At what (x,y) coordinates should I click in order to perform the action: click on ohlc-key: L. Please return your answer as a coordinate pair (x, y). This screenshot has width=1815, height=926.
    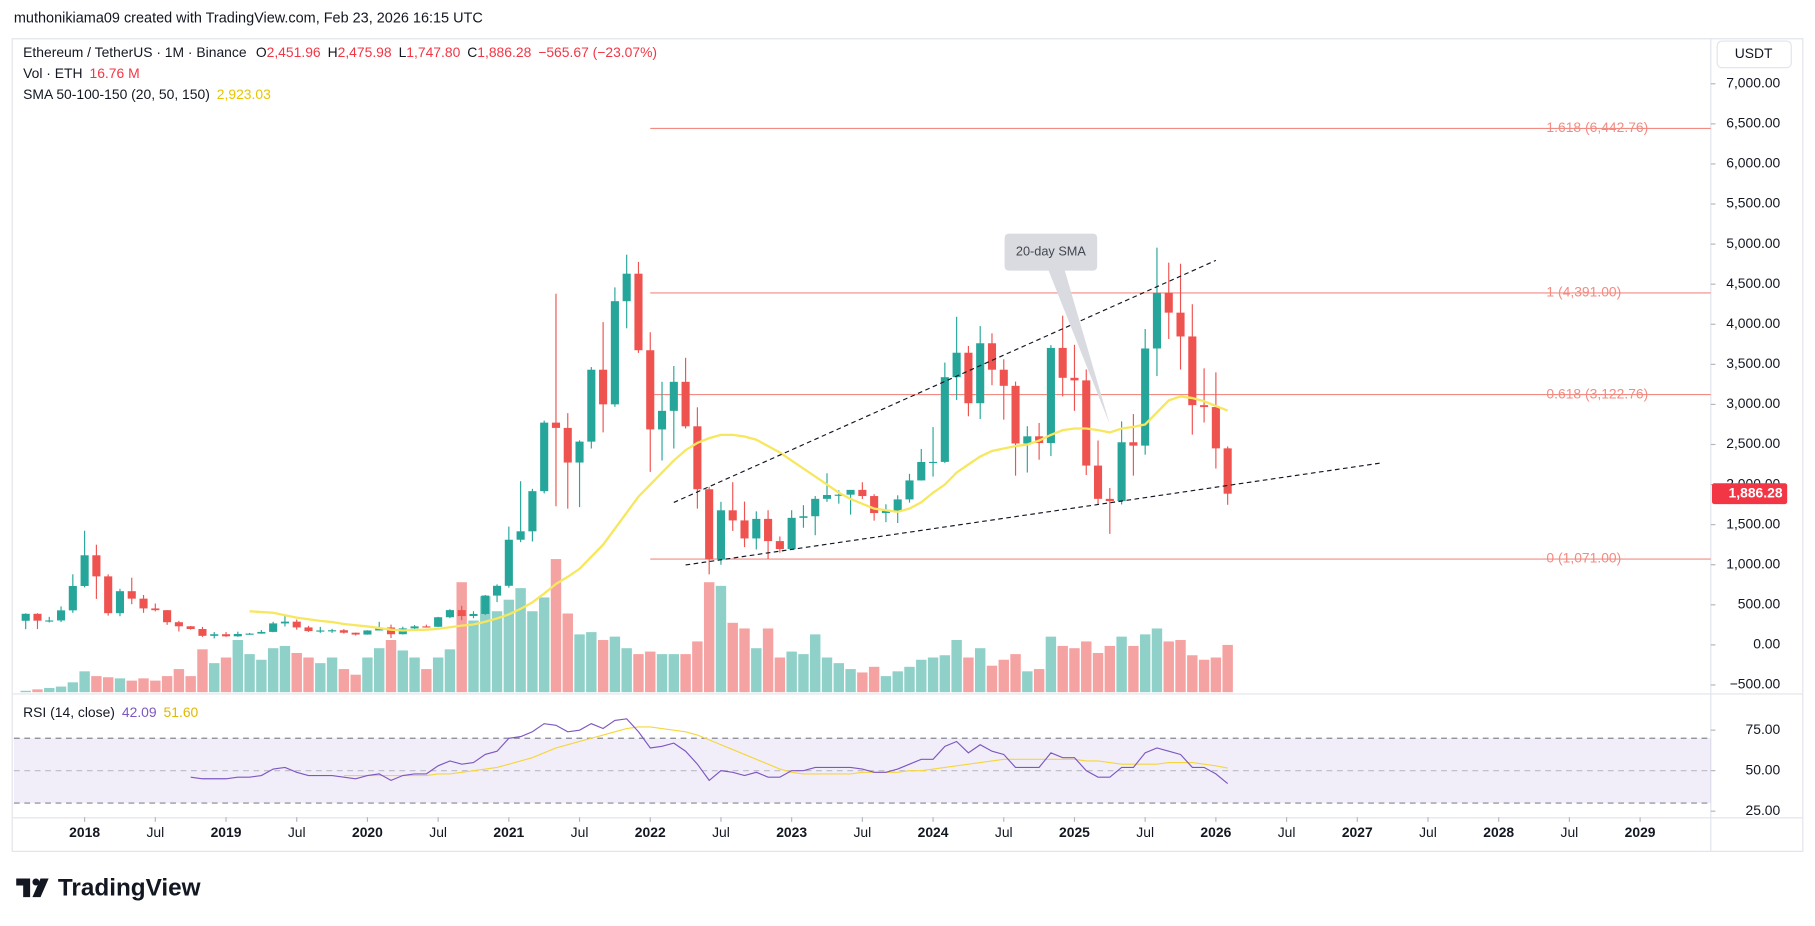
    Looking at the image, I should click on (403, 52).